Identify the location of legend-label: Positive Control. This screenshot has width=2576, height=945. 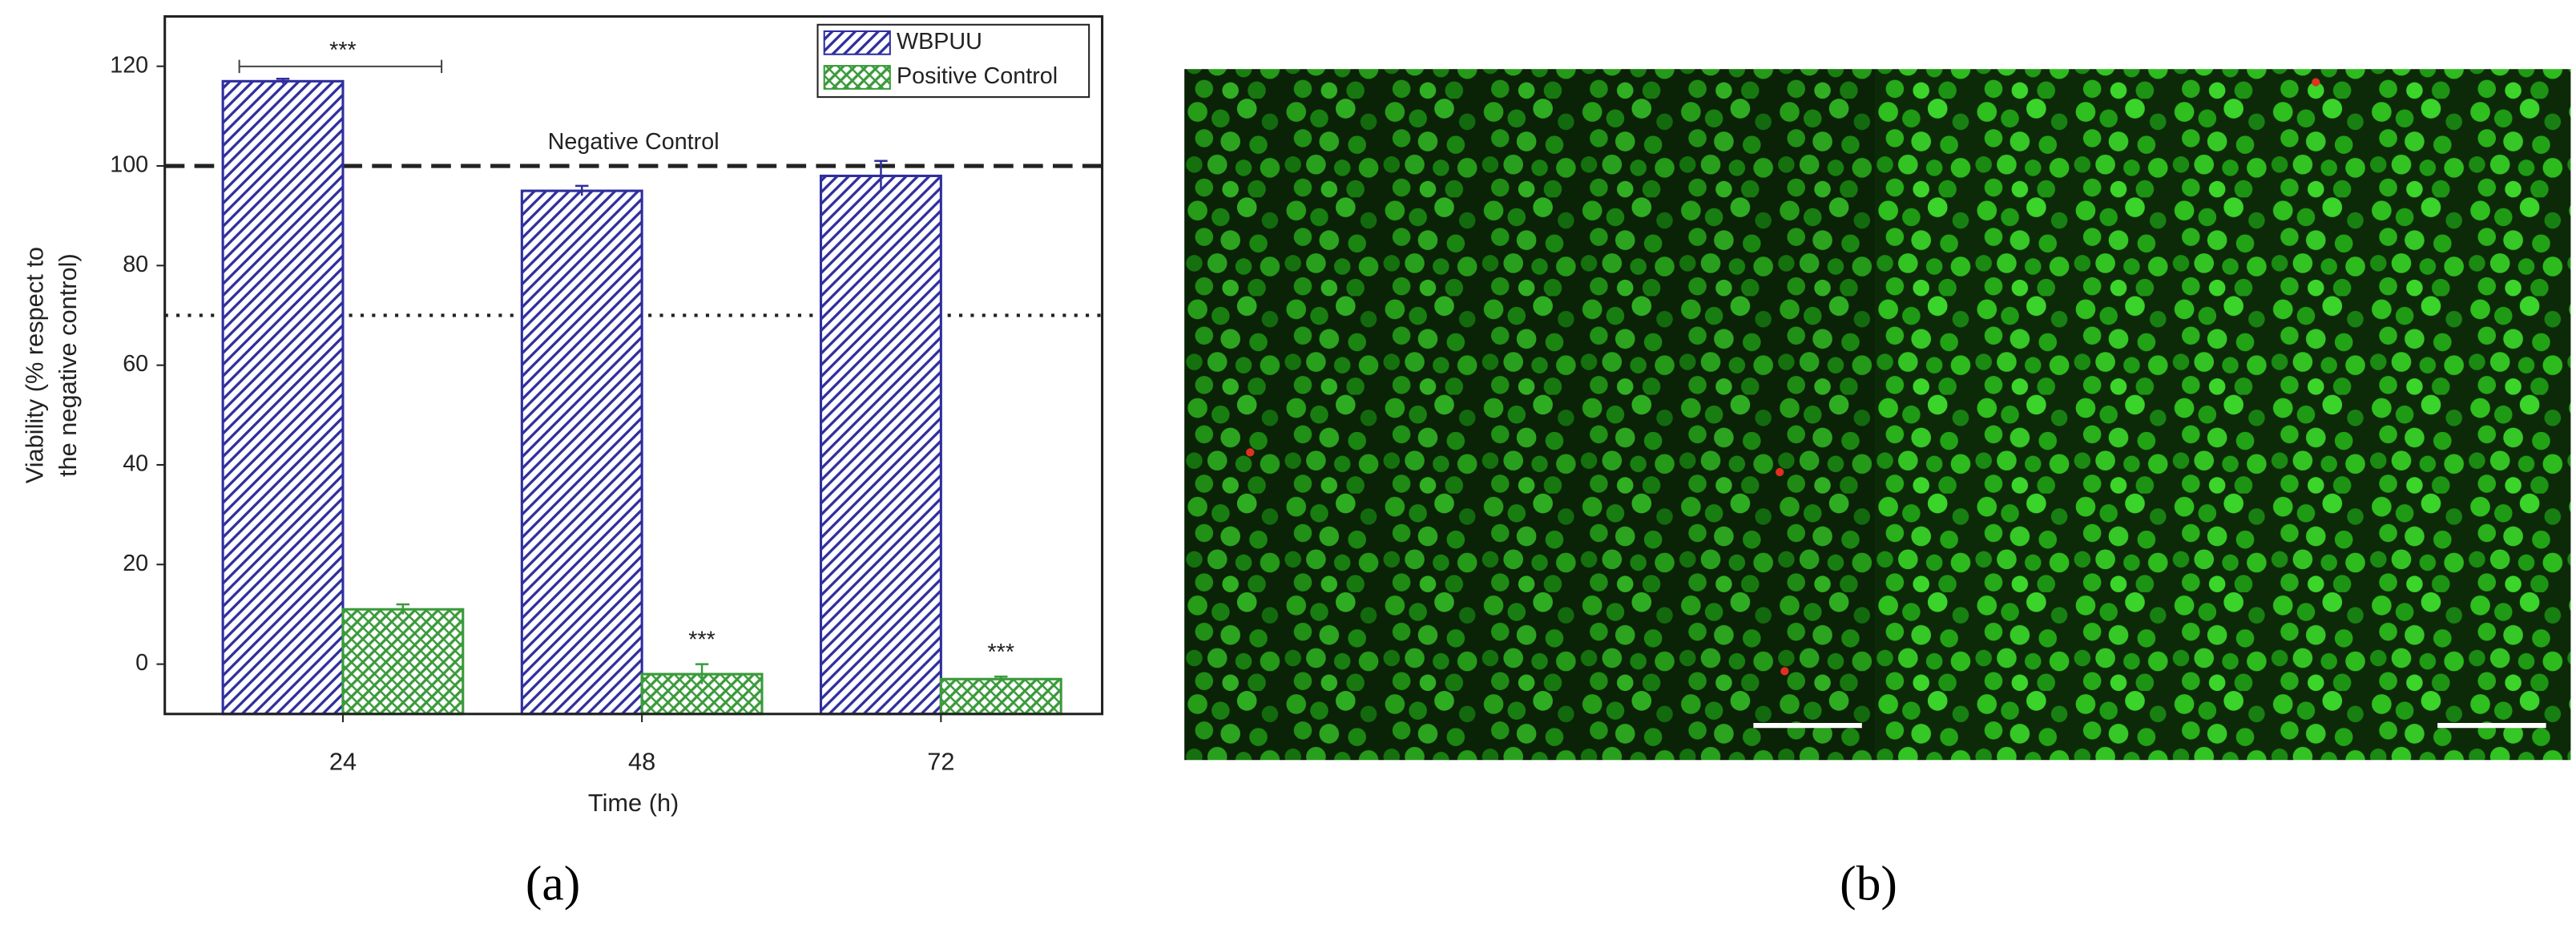
(977, 76).